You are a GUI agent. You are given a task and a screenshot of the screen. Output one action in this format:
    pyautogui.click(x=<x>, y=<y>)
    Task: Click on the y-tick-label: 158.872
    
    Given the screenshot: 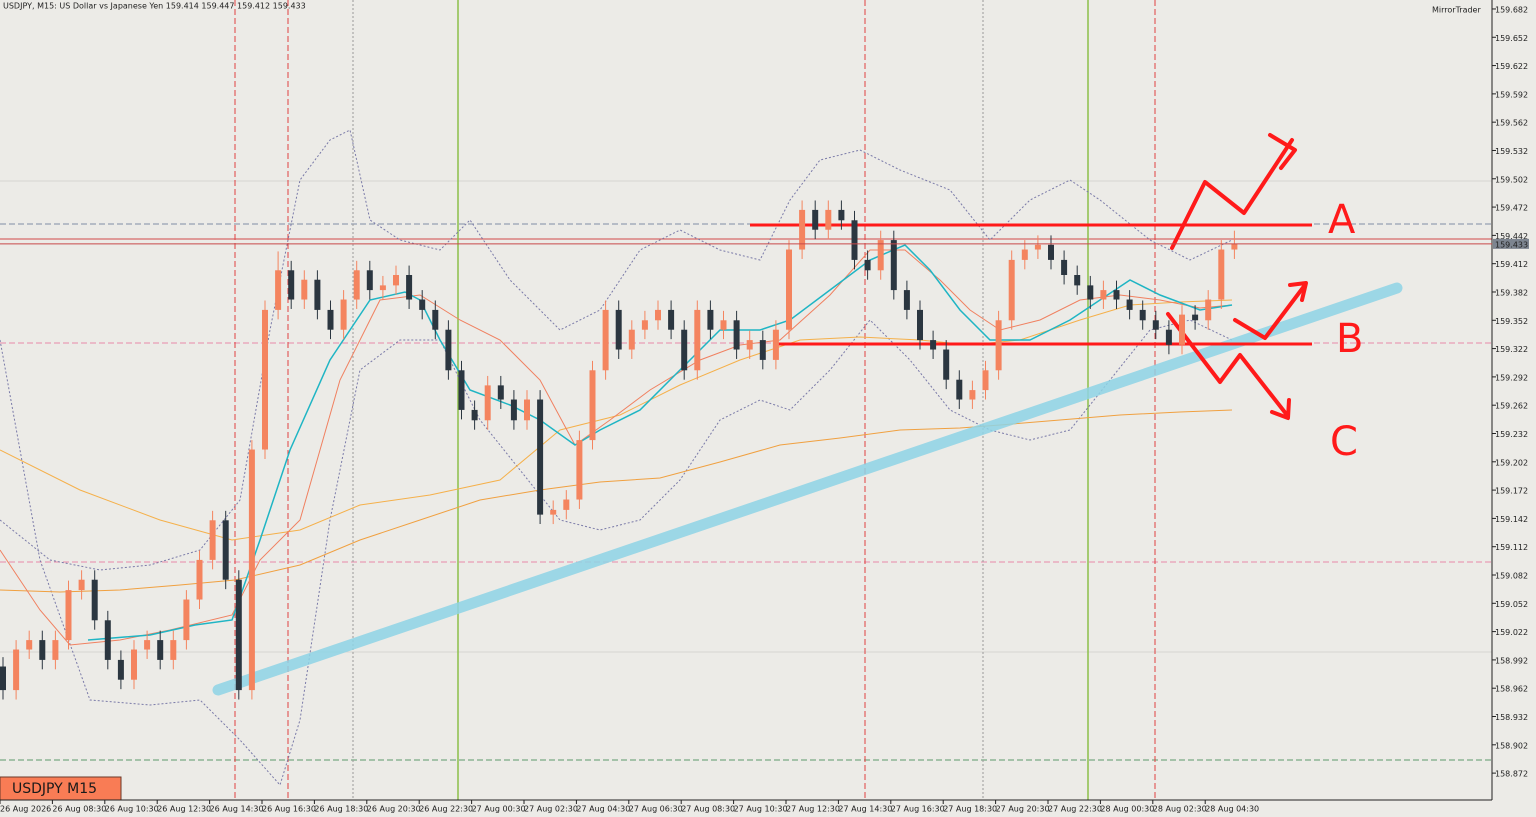 What is the action you would take?
    pyautogui.click(x=1511, y=774)
    